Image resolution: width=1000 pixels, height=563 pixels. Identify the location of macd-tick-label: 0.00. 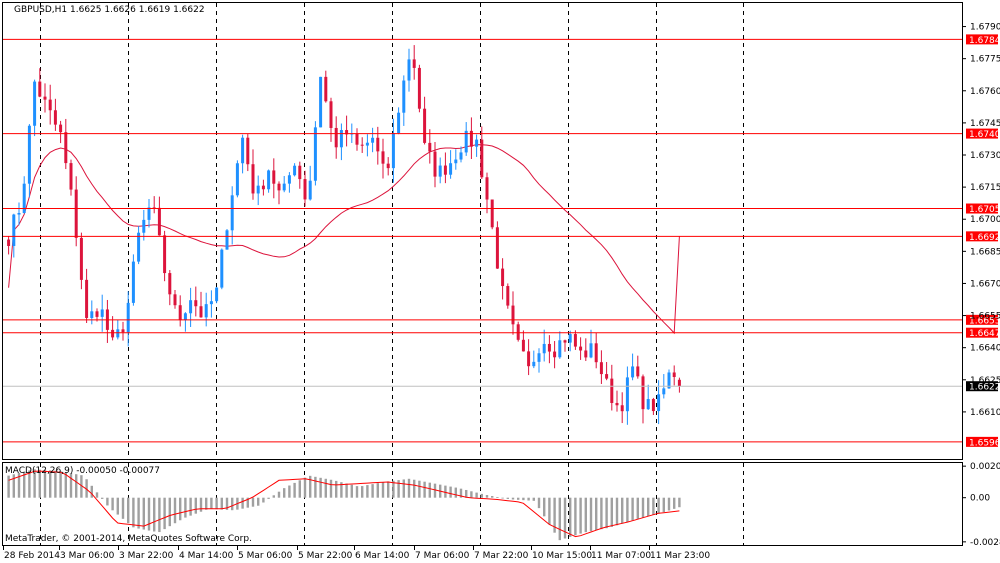
(980, 499).